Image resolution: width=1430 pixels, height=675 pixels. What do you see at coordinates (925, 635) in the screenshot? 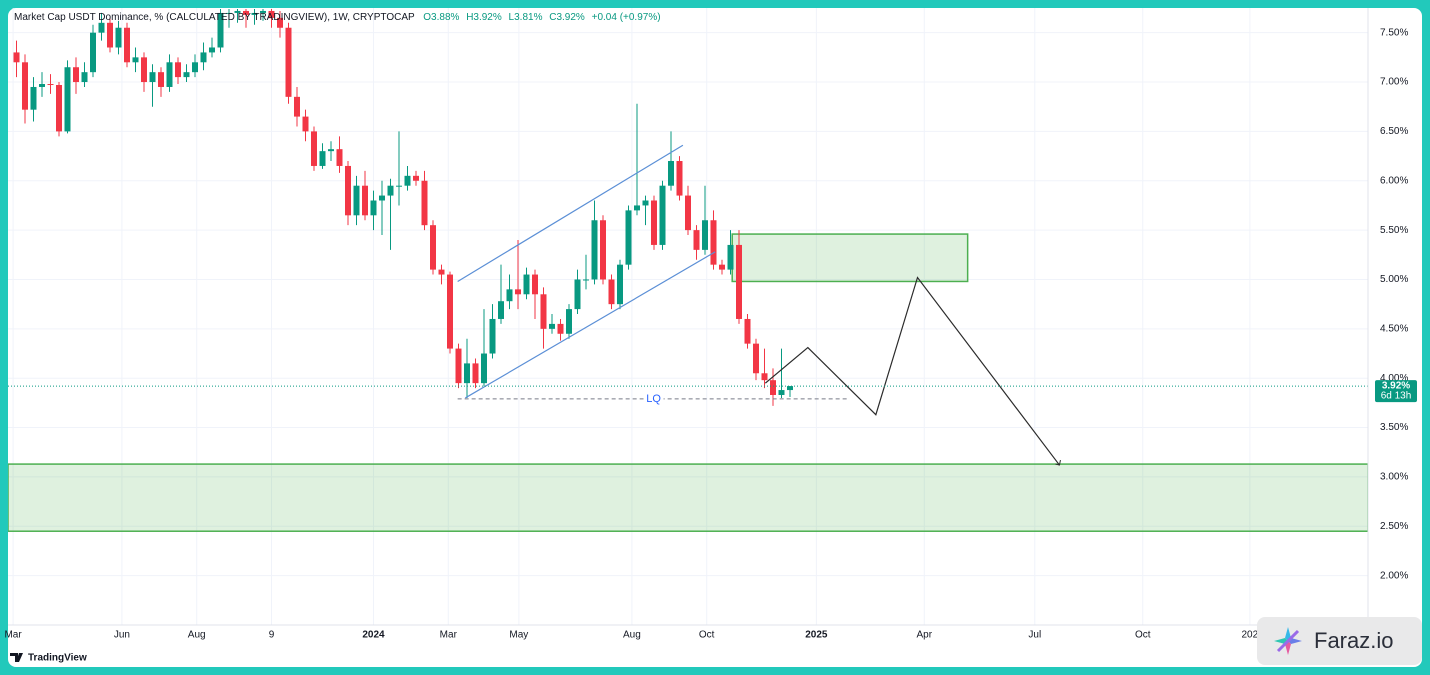
I see `x-tick-label: Apr` at bounding box center [925, 635].